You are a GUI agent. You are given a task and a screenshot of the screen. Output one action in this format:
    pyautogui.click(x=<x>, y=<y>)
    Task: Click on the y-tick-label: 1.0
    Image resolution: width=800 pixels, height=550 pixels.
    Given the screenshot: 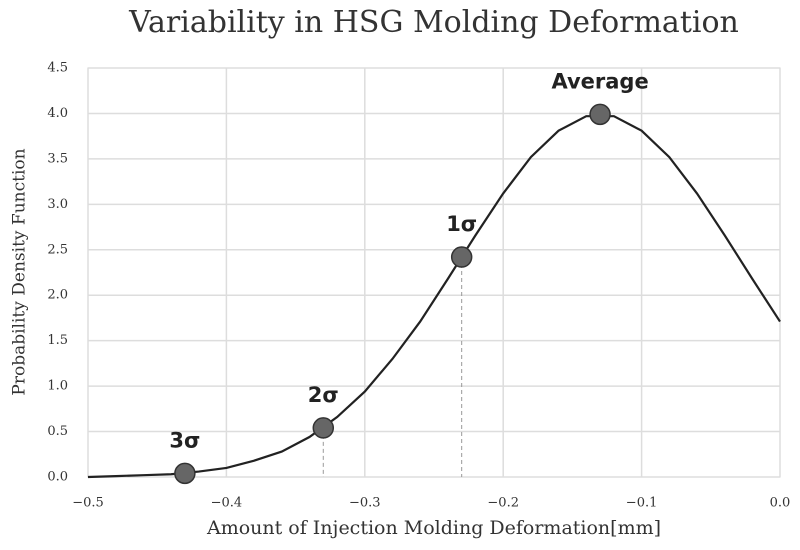 What is the action you would take?
    pyautogui.click(x=57, y=386)
    